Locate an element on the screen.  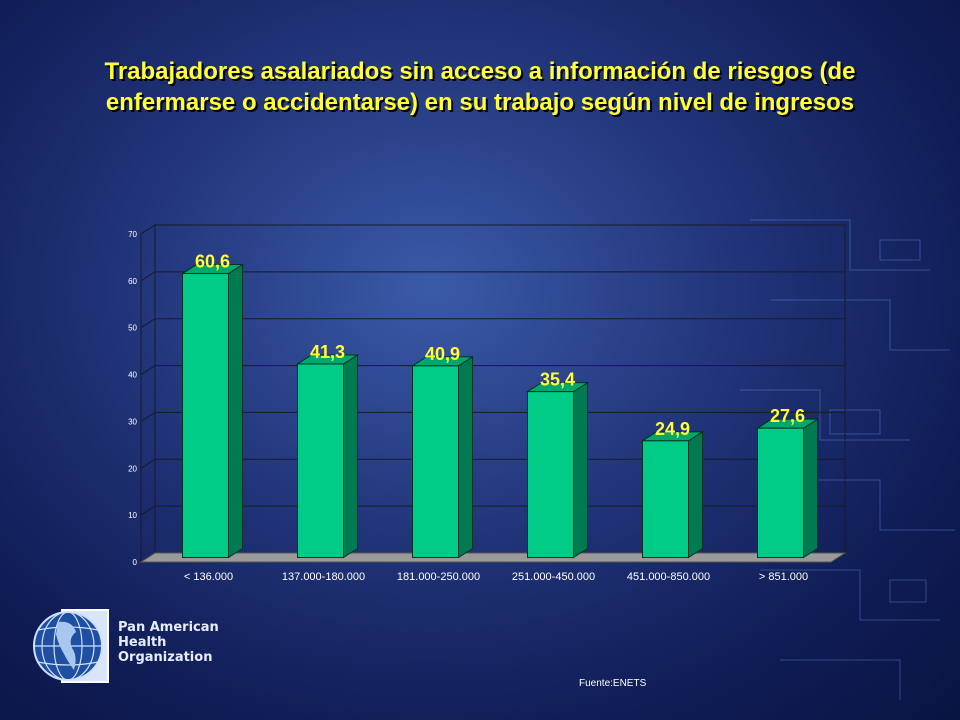
circuit-board-decoration is located at coordinates (847, 459).